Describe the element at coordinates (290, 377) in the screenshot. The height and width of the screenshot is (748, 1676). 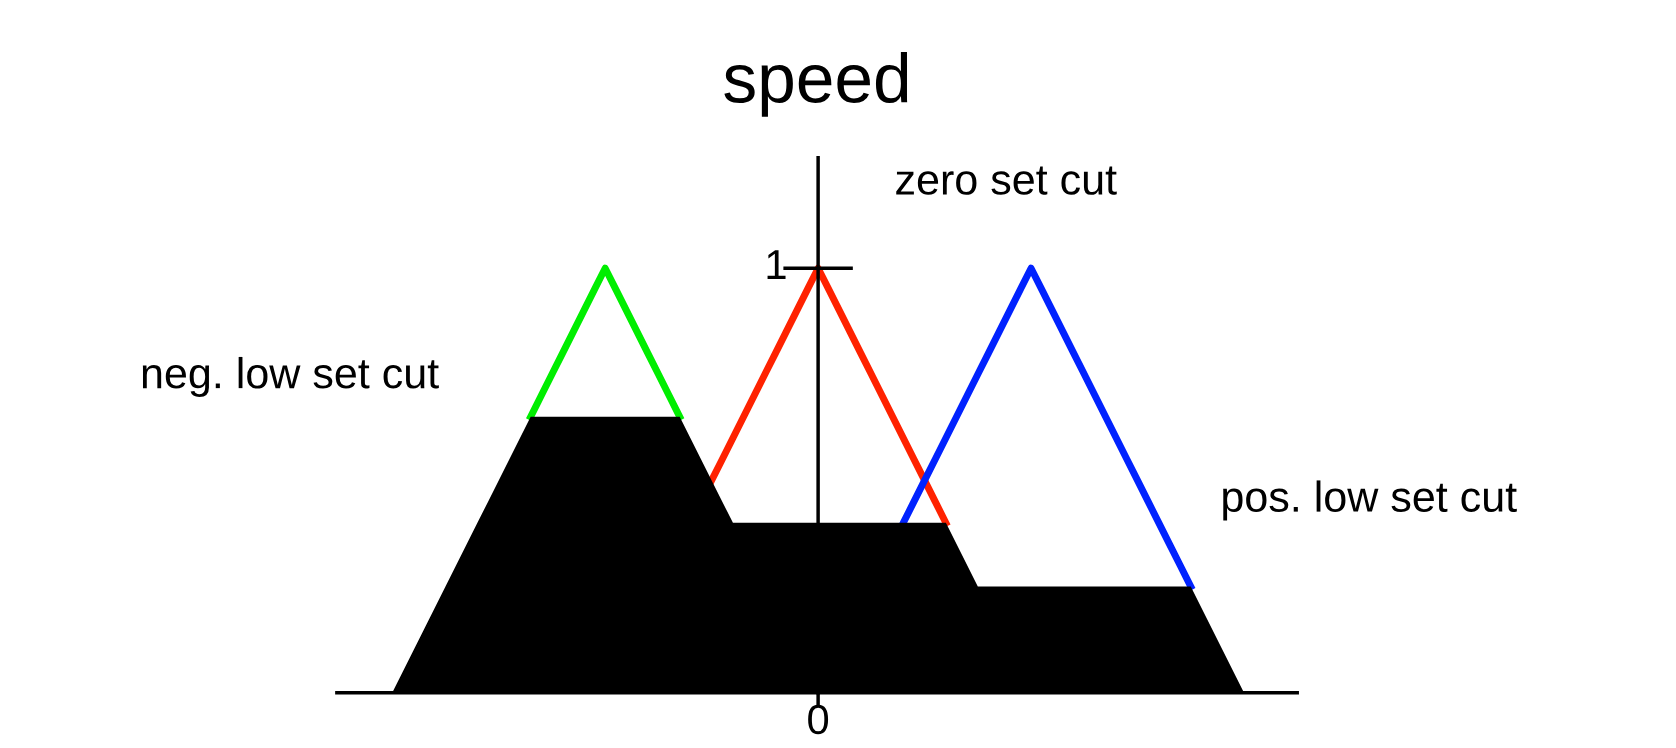
I see `annotation: neg. low set cut` at that location.